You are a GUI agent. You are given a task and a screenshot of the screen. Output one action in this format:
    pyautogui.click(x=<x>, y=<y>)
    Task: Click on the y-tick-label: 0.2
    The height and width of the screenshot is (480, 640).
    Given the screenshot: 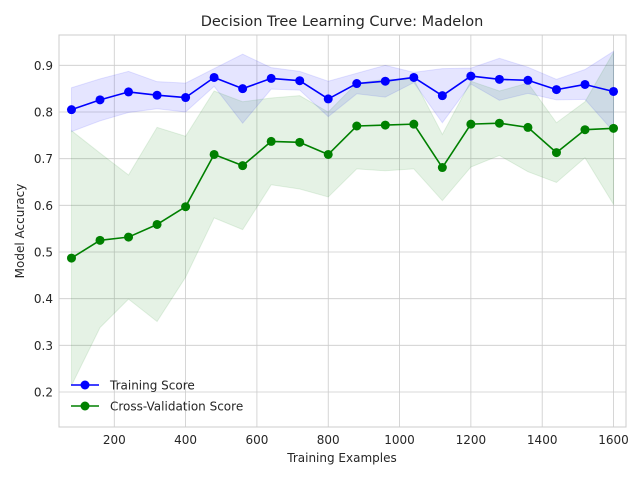 What is the action you would take?
    pyautogui.click(x=43, y=393)
    